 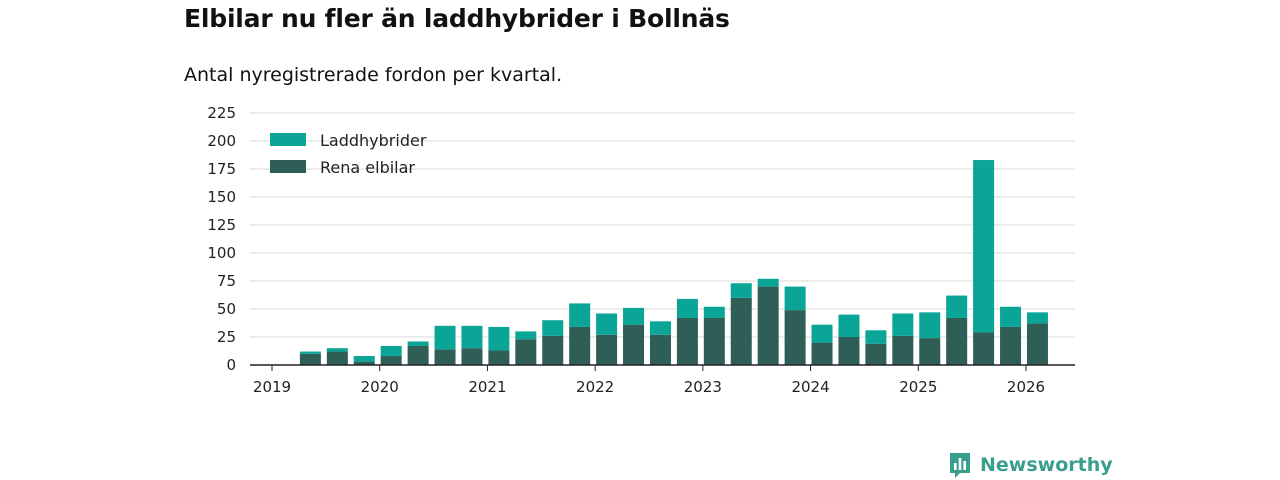 I want to click on y-tick-label: 50, so click(x=226, y=309).